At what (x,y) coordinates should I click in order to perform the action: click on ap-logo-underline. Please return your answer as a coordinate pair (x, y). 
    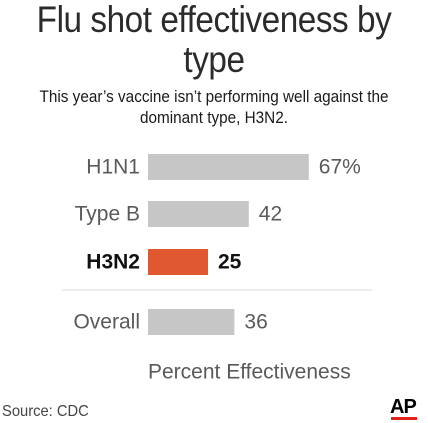
    Looking at the image, I should click on (404, 418).